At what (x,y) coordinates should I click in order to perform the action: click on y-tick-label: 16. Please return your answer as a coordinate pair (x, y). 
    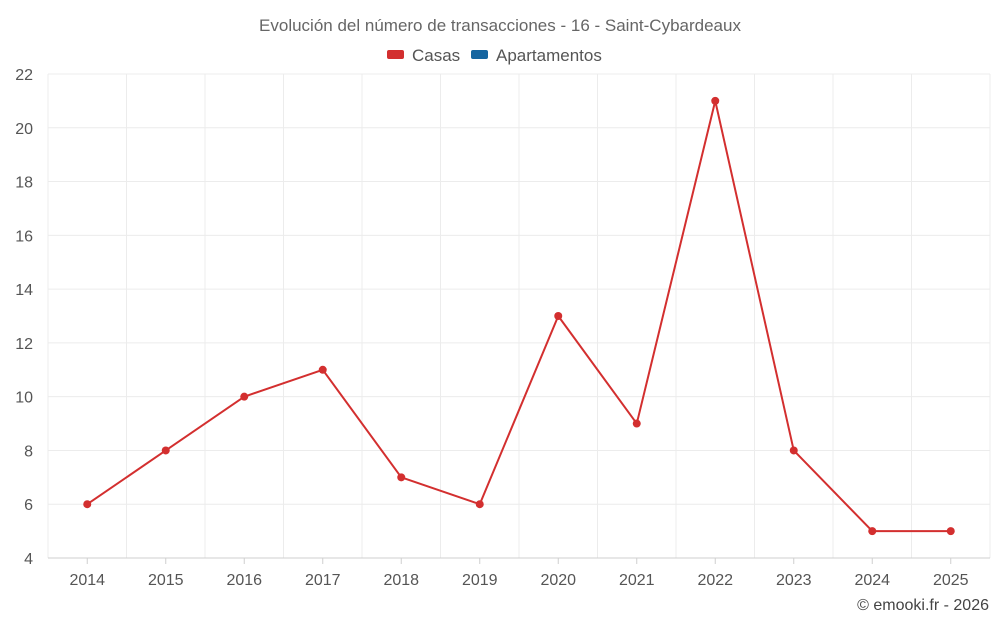
    Looking at the image, I should click on (24, 236).